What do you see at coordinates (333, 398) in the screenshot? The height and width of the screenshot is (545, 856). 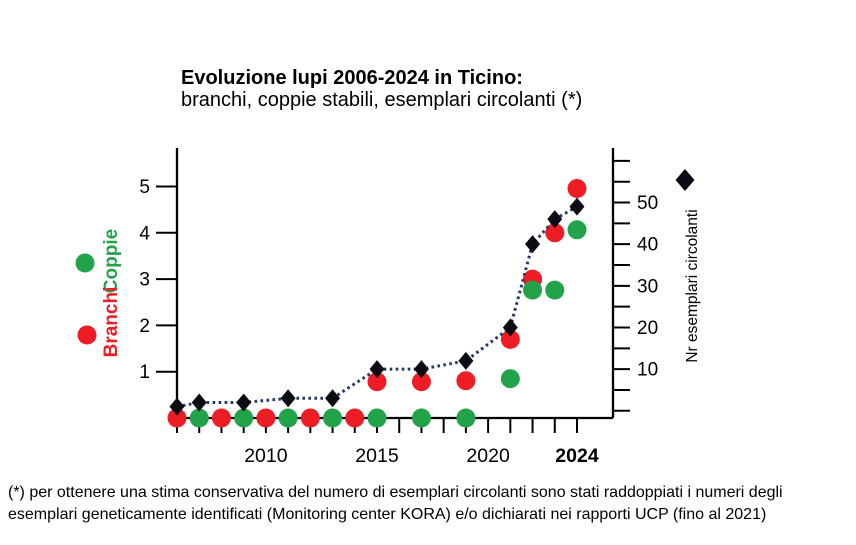 I see `esemplari-point-2013` at bounding box center [333, 398].